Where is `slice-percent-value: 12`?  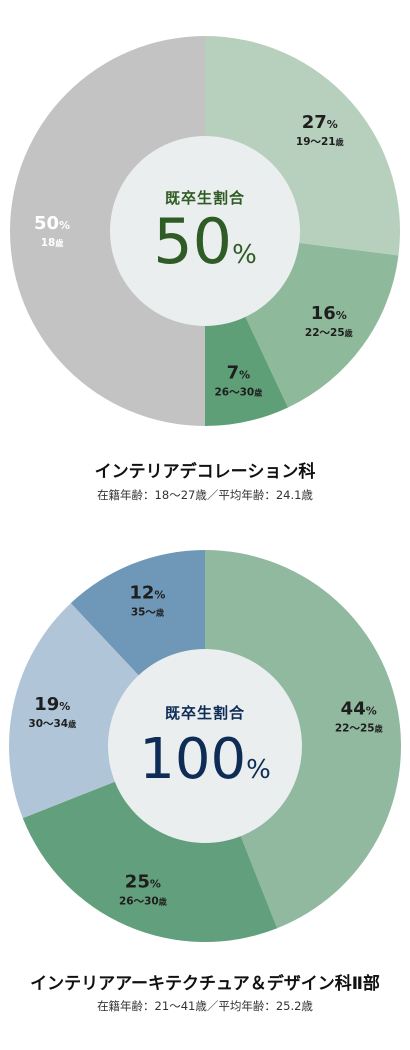
slice-percent-value: 12 is located at coordinates (141, 592).